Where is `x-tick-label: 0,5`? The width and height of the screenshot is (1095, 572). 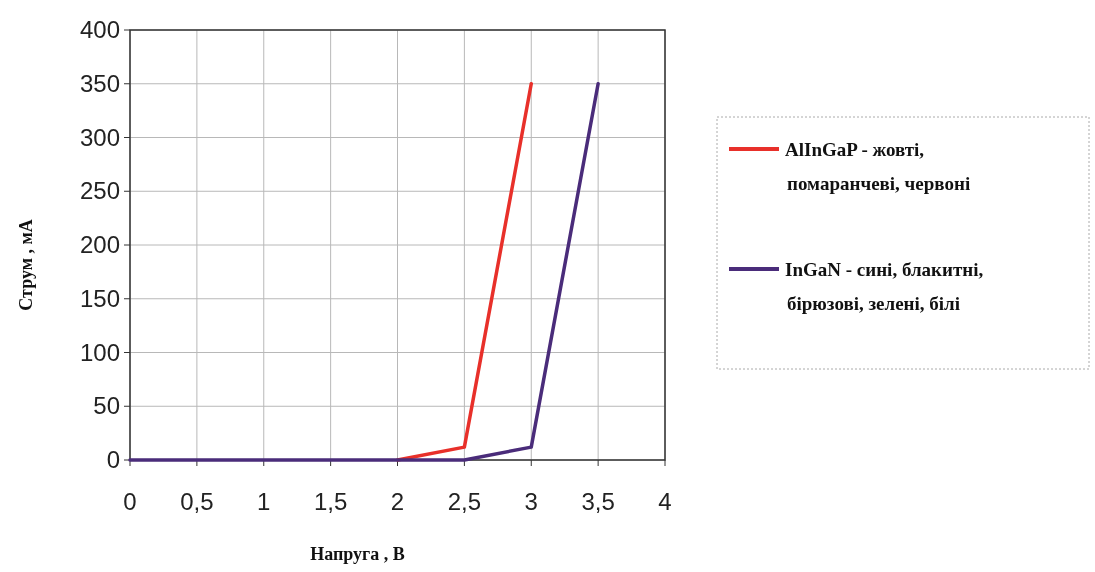
x-tick-label: 0,5 is located at coordinates (197, 501).